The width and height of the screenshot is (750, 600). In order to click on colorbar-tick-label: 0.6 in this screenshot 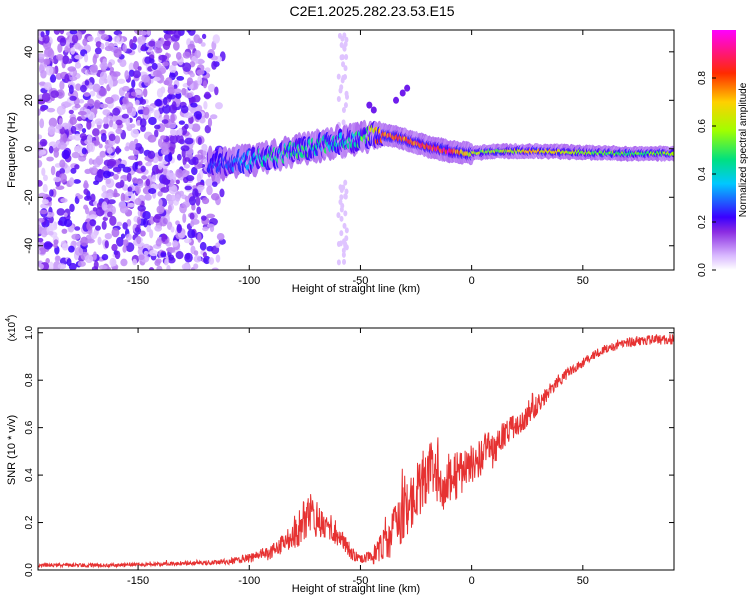, I will do `click(702, 126)`.